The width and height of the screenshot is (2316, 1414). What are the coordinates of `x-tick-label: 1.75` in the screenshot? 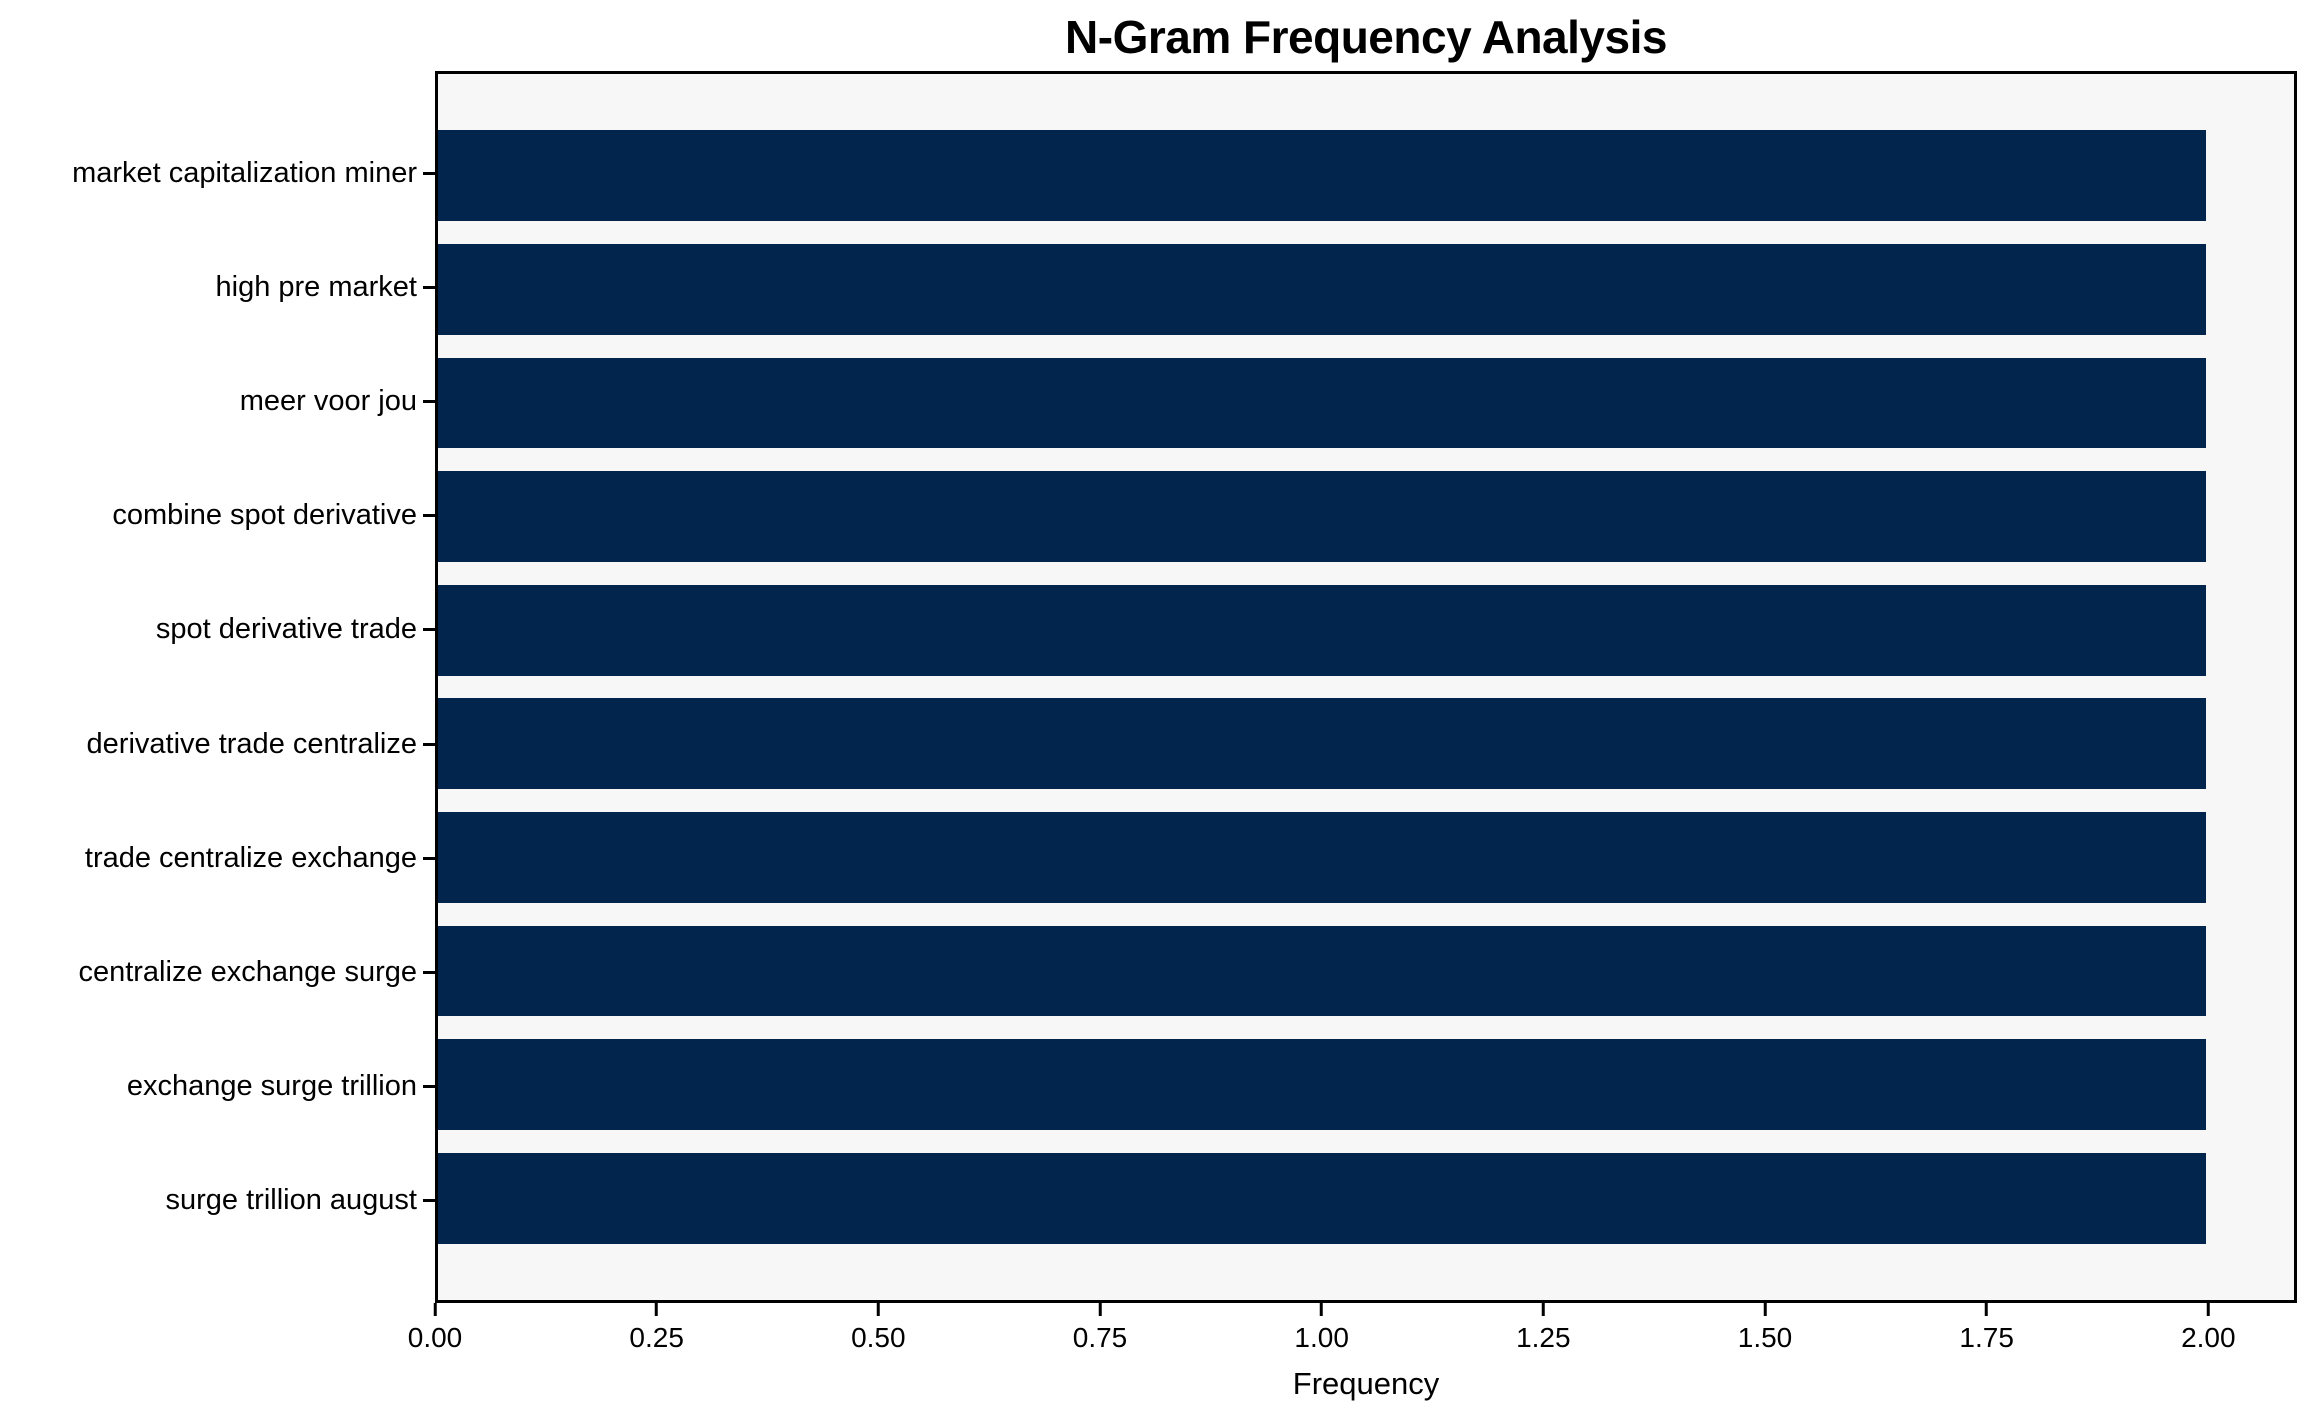 It's located at (1986, 1337).